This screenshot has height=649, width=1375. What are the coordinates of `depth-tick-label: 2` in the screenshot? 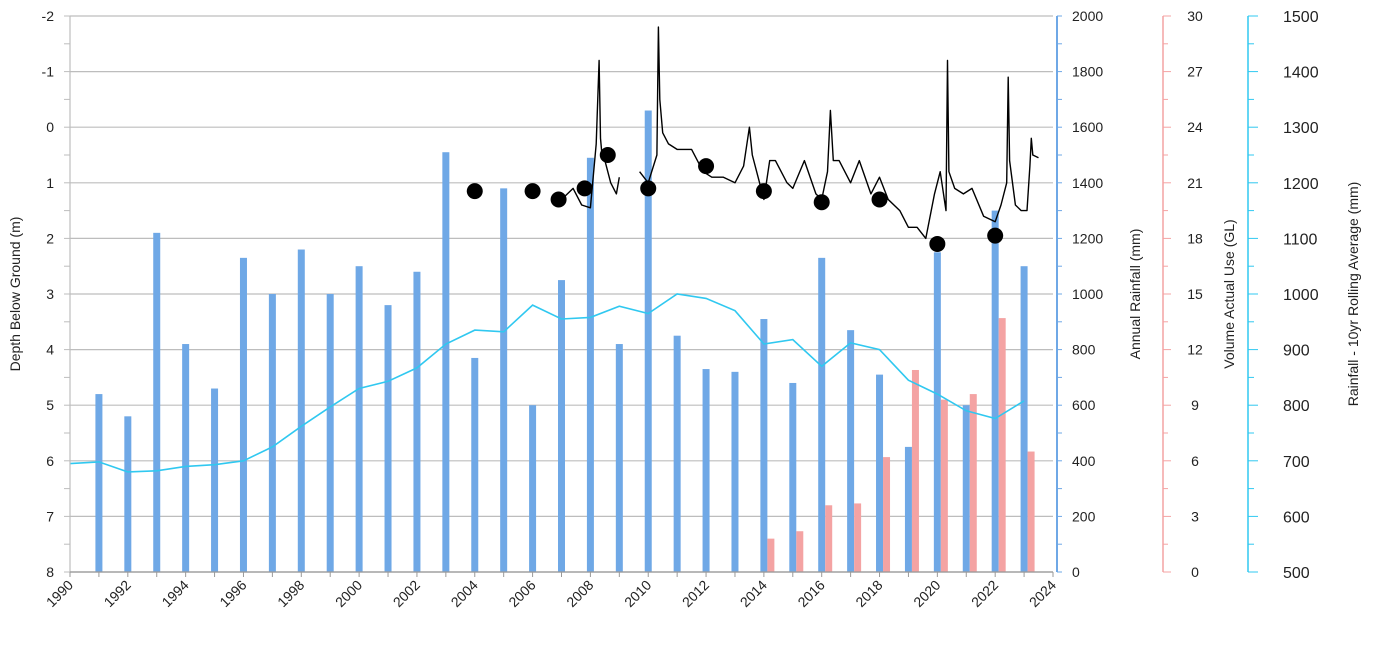 It's located at (50, 238).